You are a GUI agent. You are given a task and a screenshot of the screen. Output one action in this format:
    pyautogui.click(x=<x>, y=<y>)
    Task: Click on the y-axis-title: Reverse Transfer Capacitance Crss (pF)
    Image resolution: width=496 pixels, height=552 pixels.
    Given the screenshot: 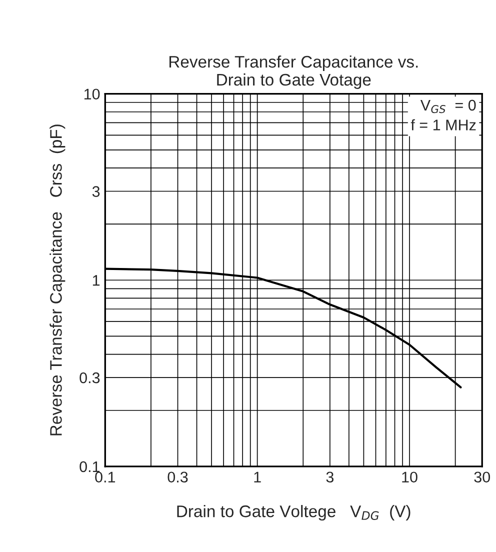 What is the action you would take?
    pyautogui.click(x=58, y=280)
    